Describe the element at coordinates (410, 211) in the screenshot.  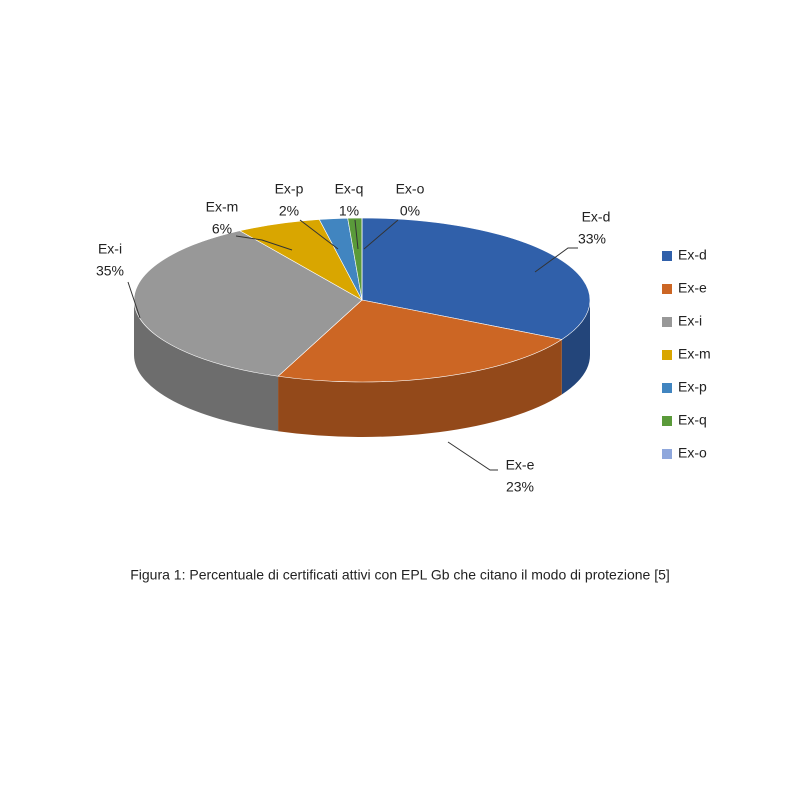
I see `data-label: 0%` at that location.